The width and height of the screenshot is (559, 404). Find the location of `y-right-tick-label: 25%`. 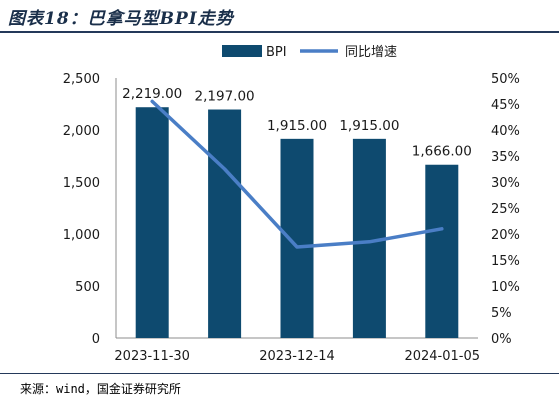

y-right-tick-label: 25% is located at coordinates (505, 209).